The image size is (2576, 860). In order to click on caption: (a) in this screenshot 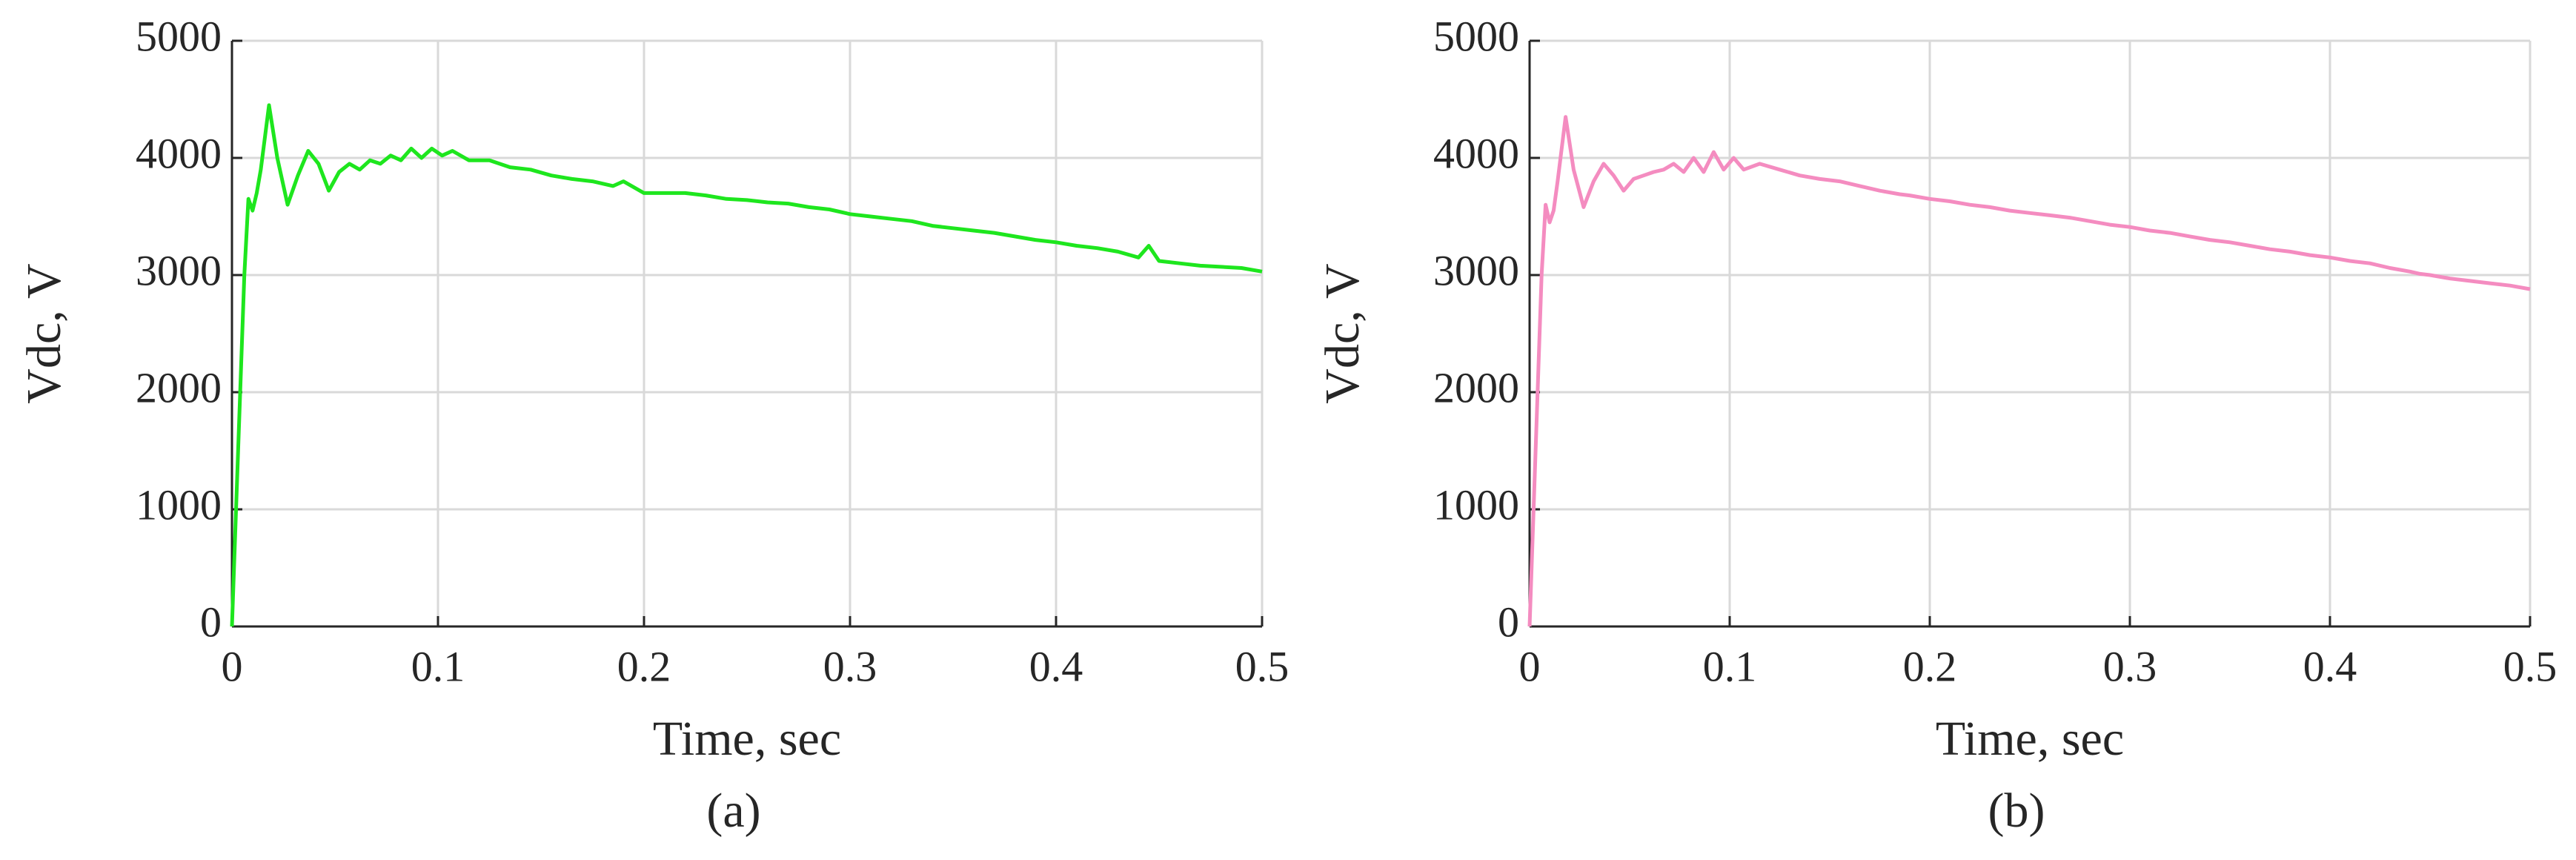, I will do `click(733, 811)`.